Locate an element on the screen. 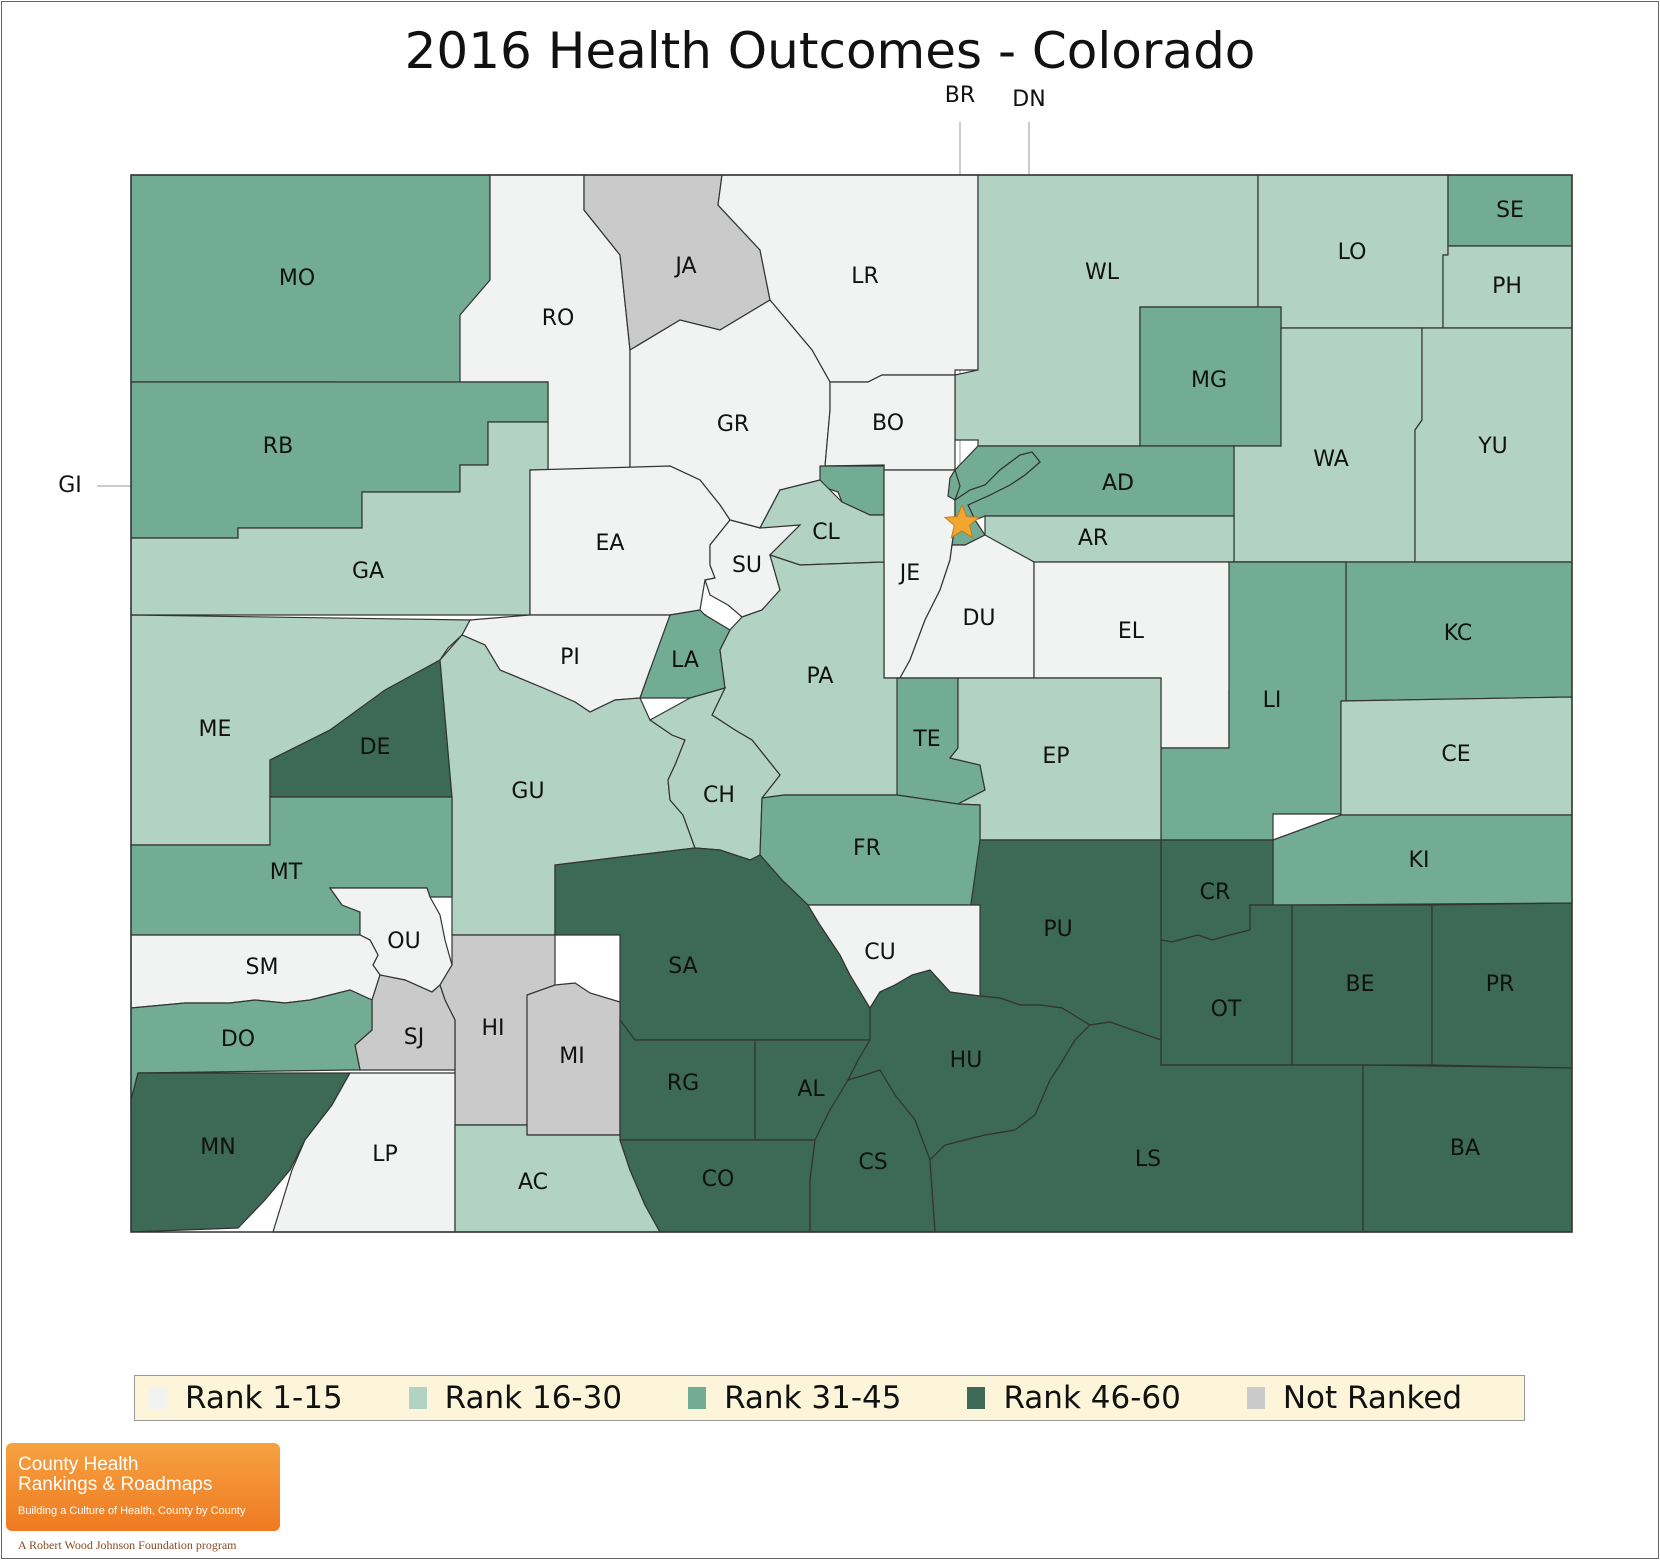 The width and height of the screenshot is (1660, 1560). county-label-al: AL is located at coordinates (811, 1089).